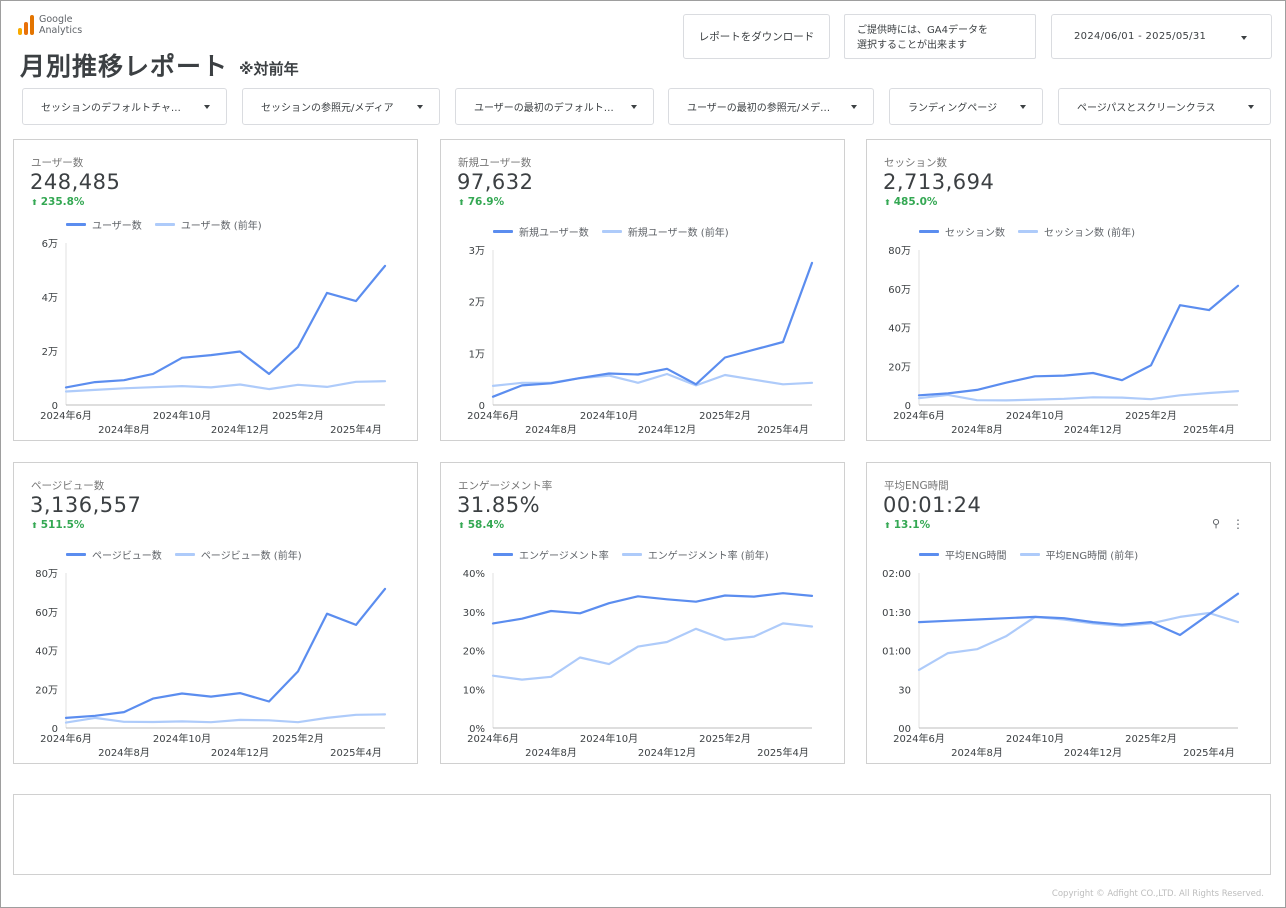 This screenshot has width=1286, height=908. What do you see at coordinates (1215, 523) in the screenshot?
I see `filter-icon: ⚲` at bounding box center [1215, 523].